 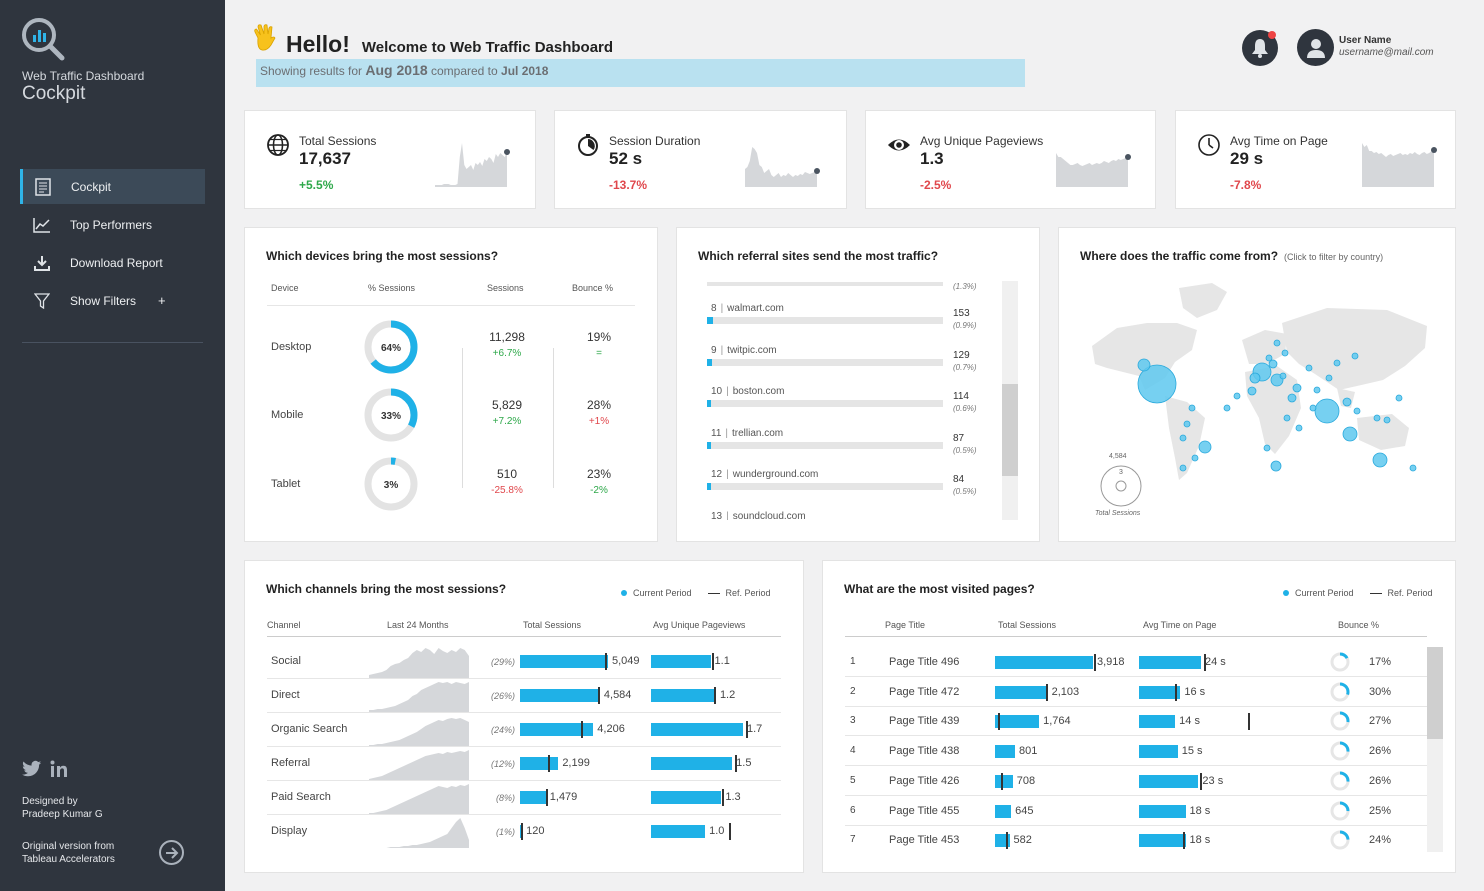 What do you see at coordinates (842, 407) in the screenshot?
I see `list-item: 10 | boston.com 114 (0.6%)` at bounding box center [842, 407].